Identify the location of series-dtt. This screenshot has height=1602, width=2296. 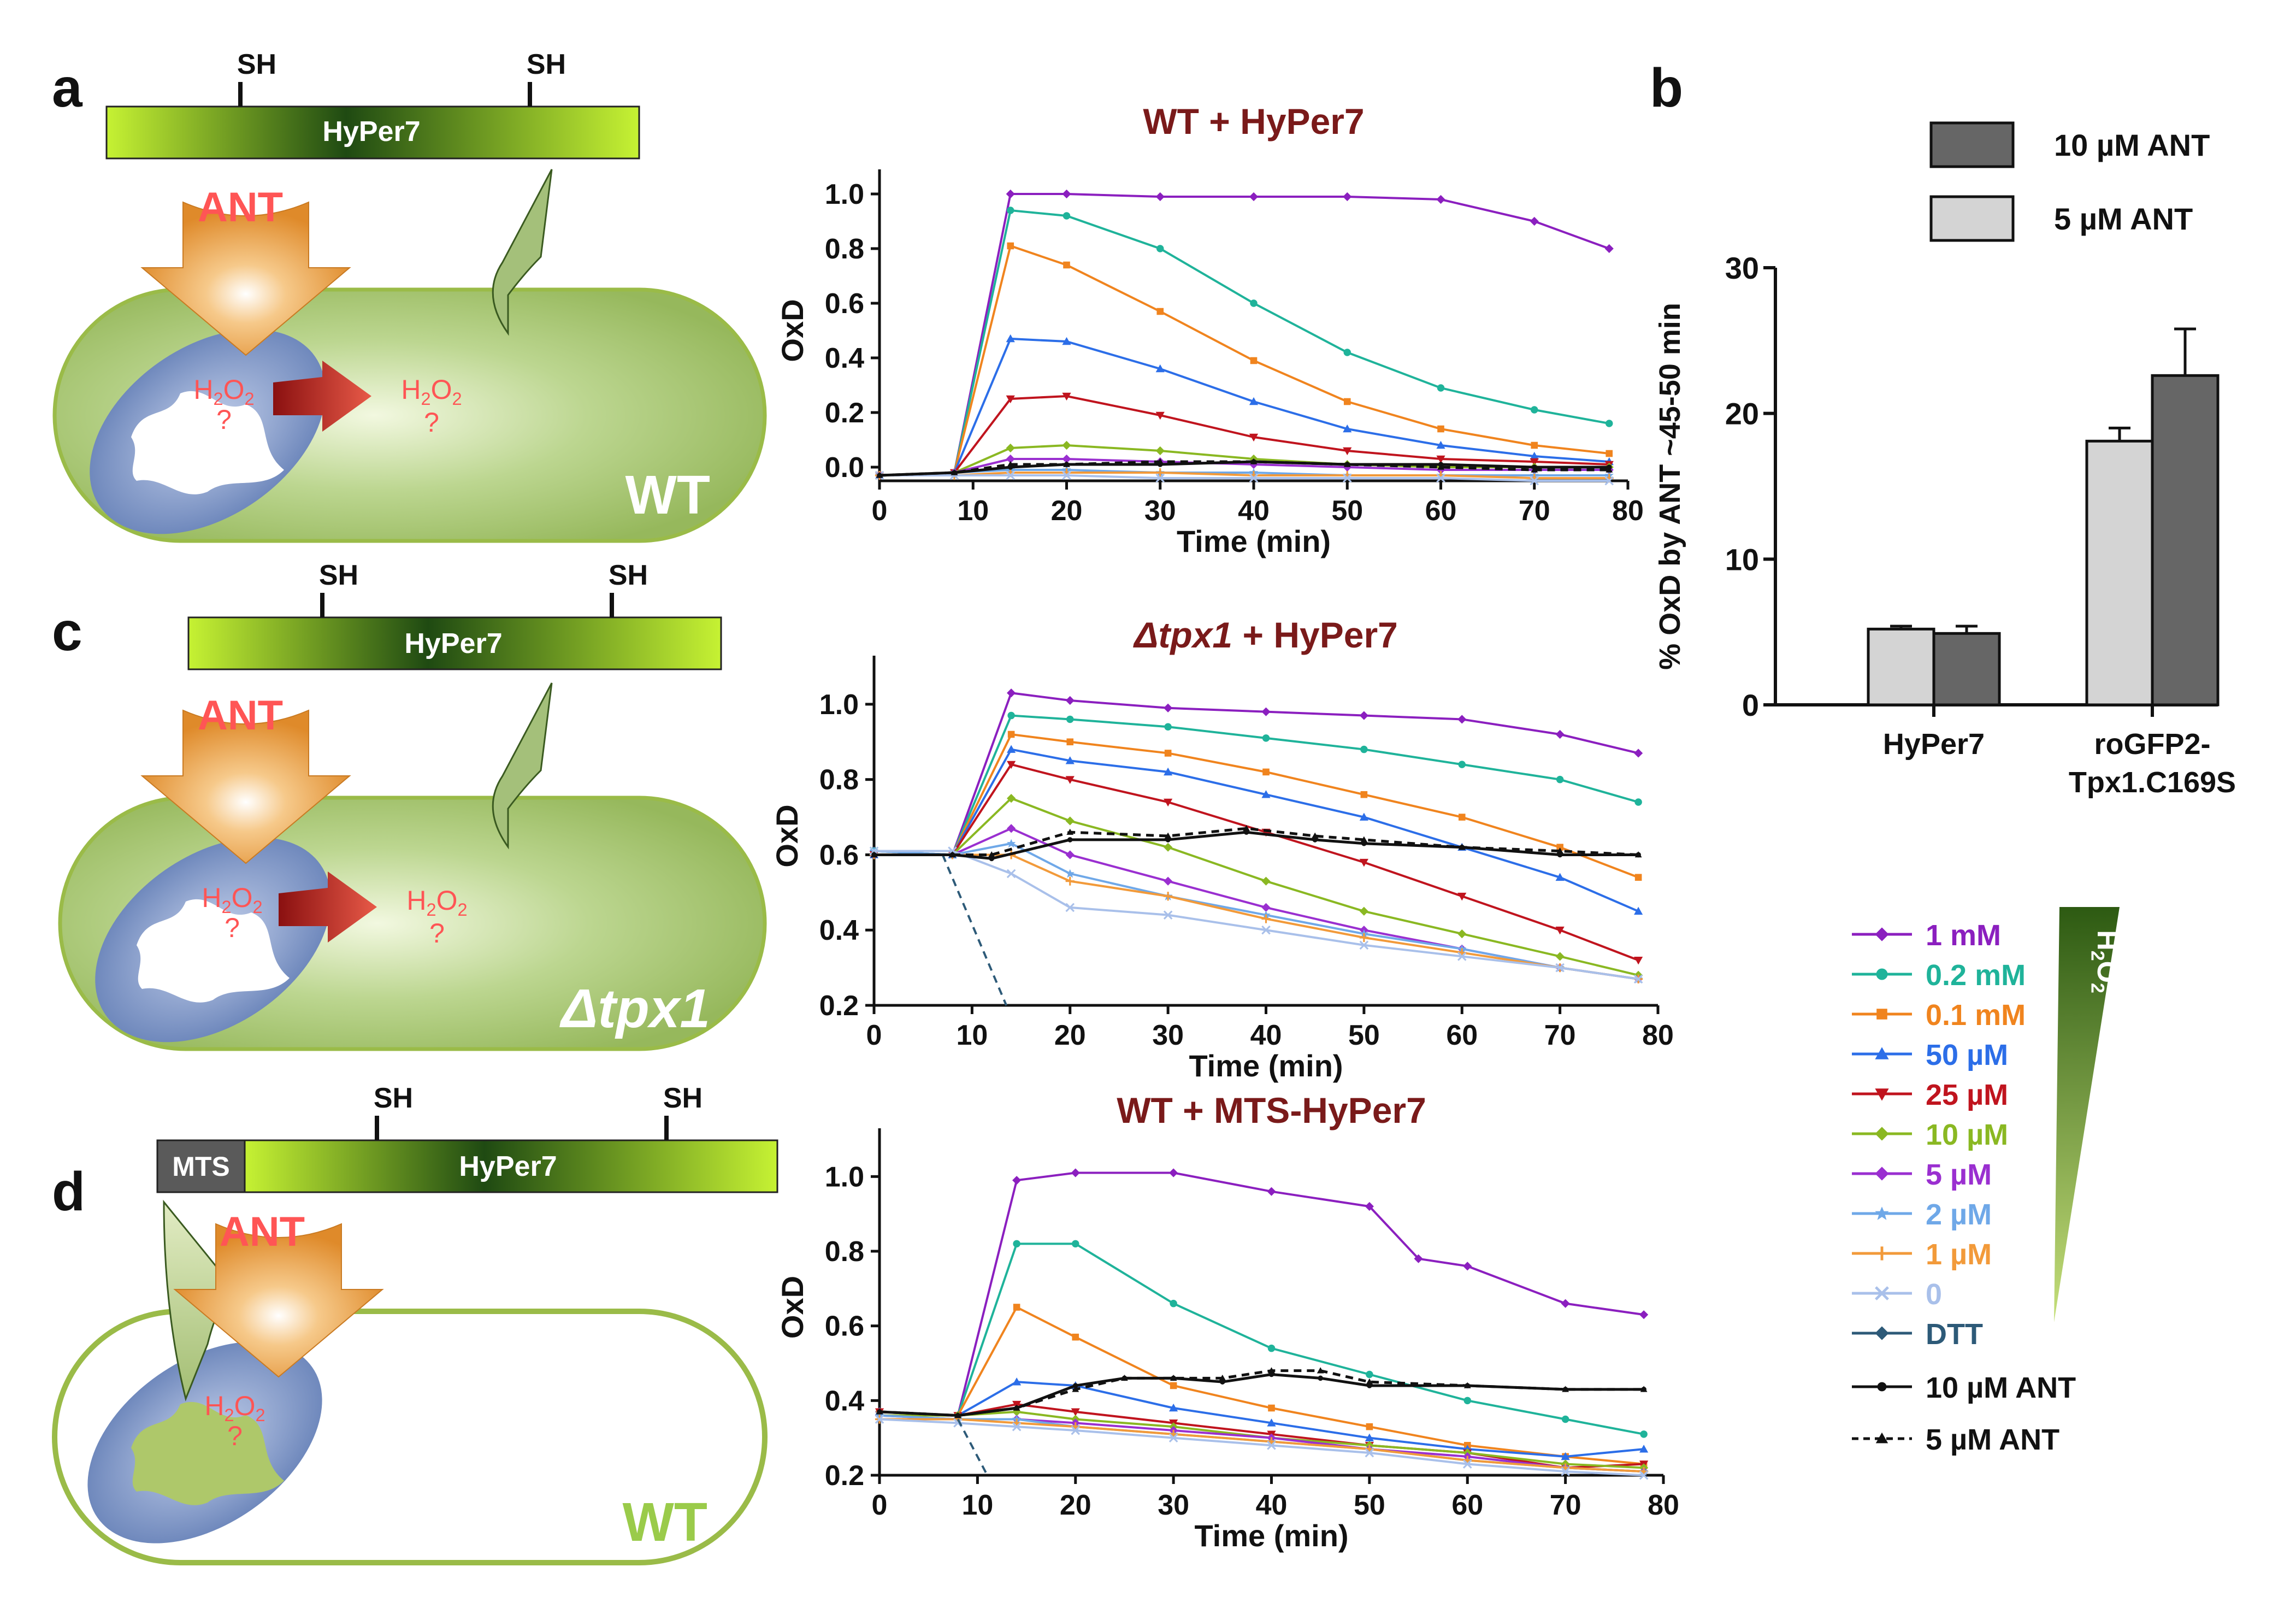
(973, 1447).